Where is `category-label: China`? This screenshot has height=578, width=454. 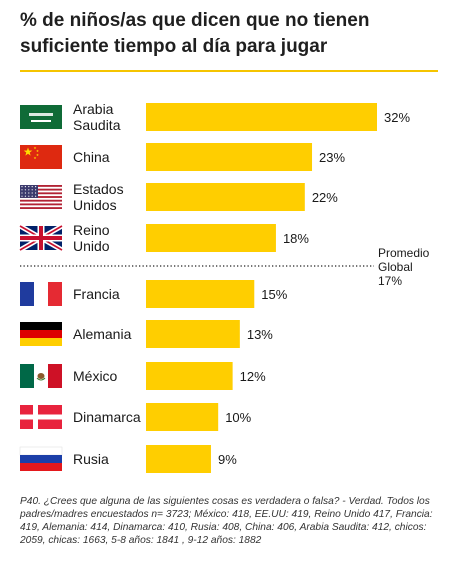
category-label: China is located at coordinates (91, 157).